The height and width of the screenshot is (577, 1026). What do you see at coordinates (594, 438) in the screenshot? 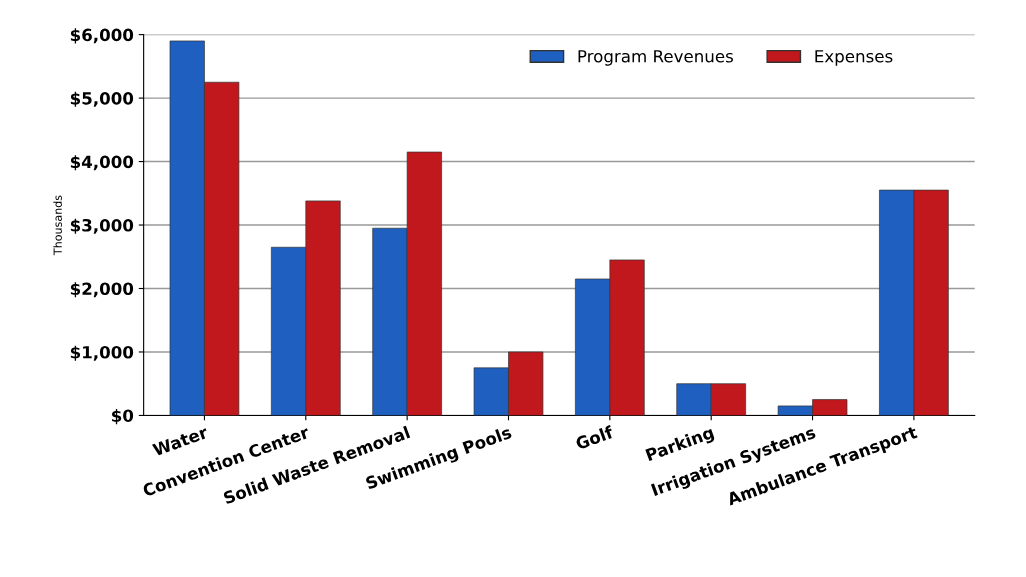
I see `x-tick-label: Golf` at bounding box center [594, 438].